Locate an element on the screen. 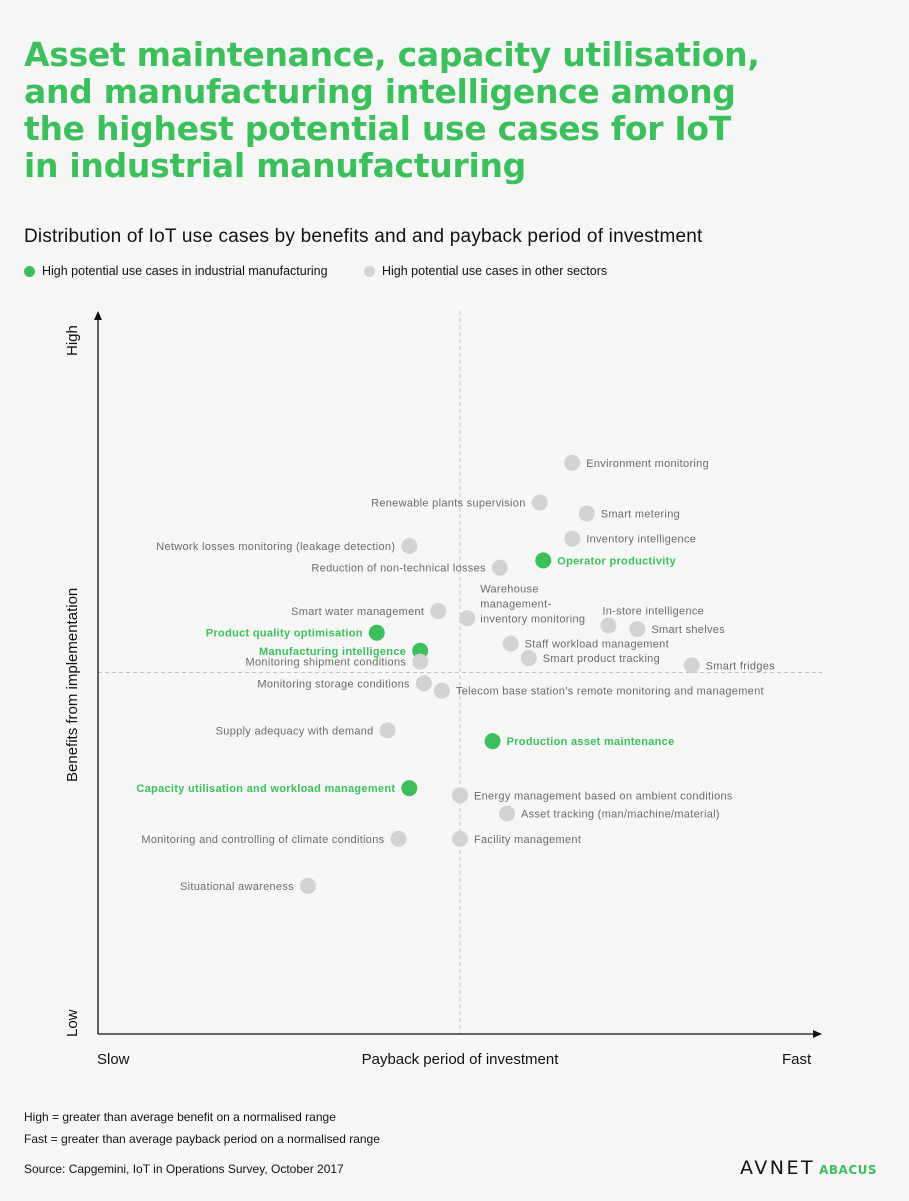 This screenshot has height=1201, width=909. avnet-abacus-logo: AVNET ABACUS is located at coordinates (808, 1168).